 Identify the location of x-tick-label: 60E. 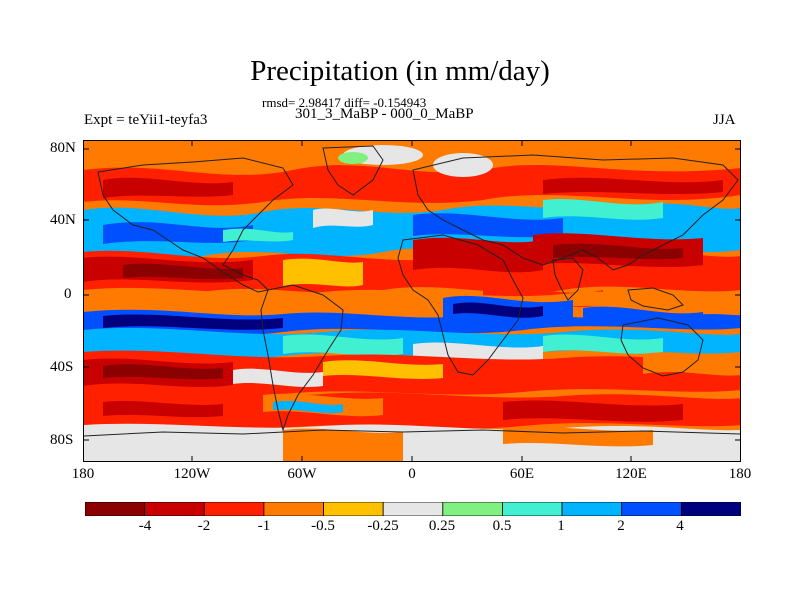
(522, 474).